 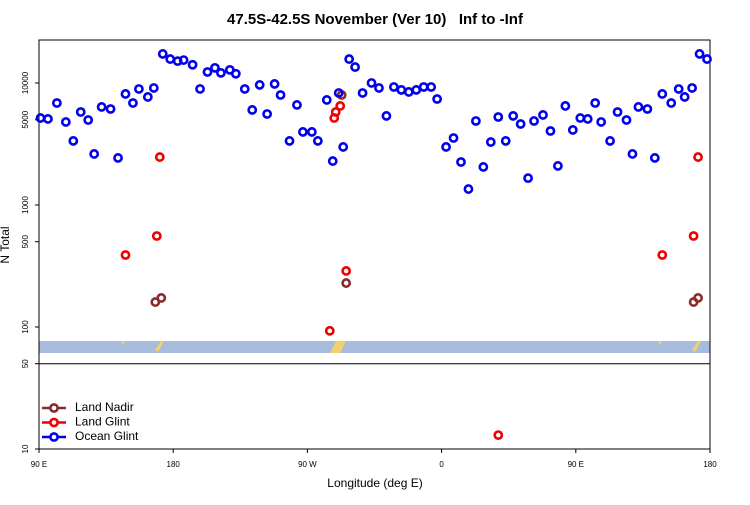 I want to click on y-tick-label: 5000, so click(x=25, y=119).